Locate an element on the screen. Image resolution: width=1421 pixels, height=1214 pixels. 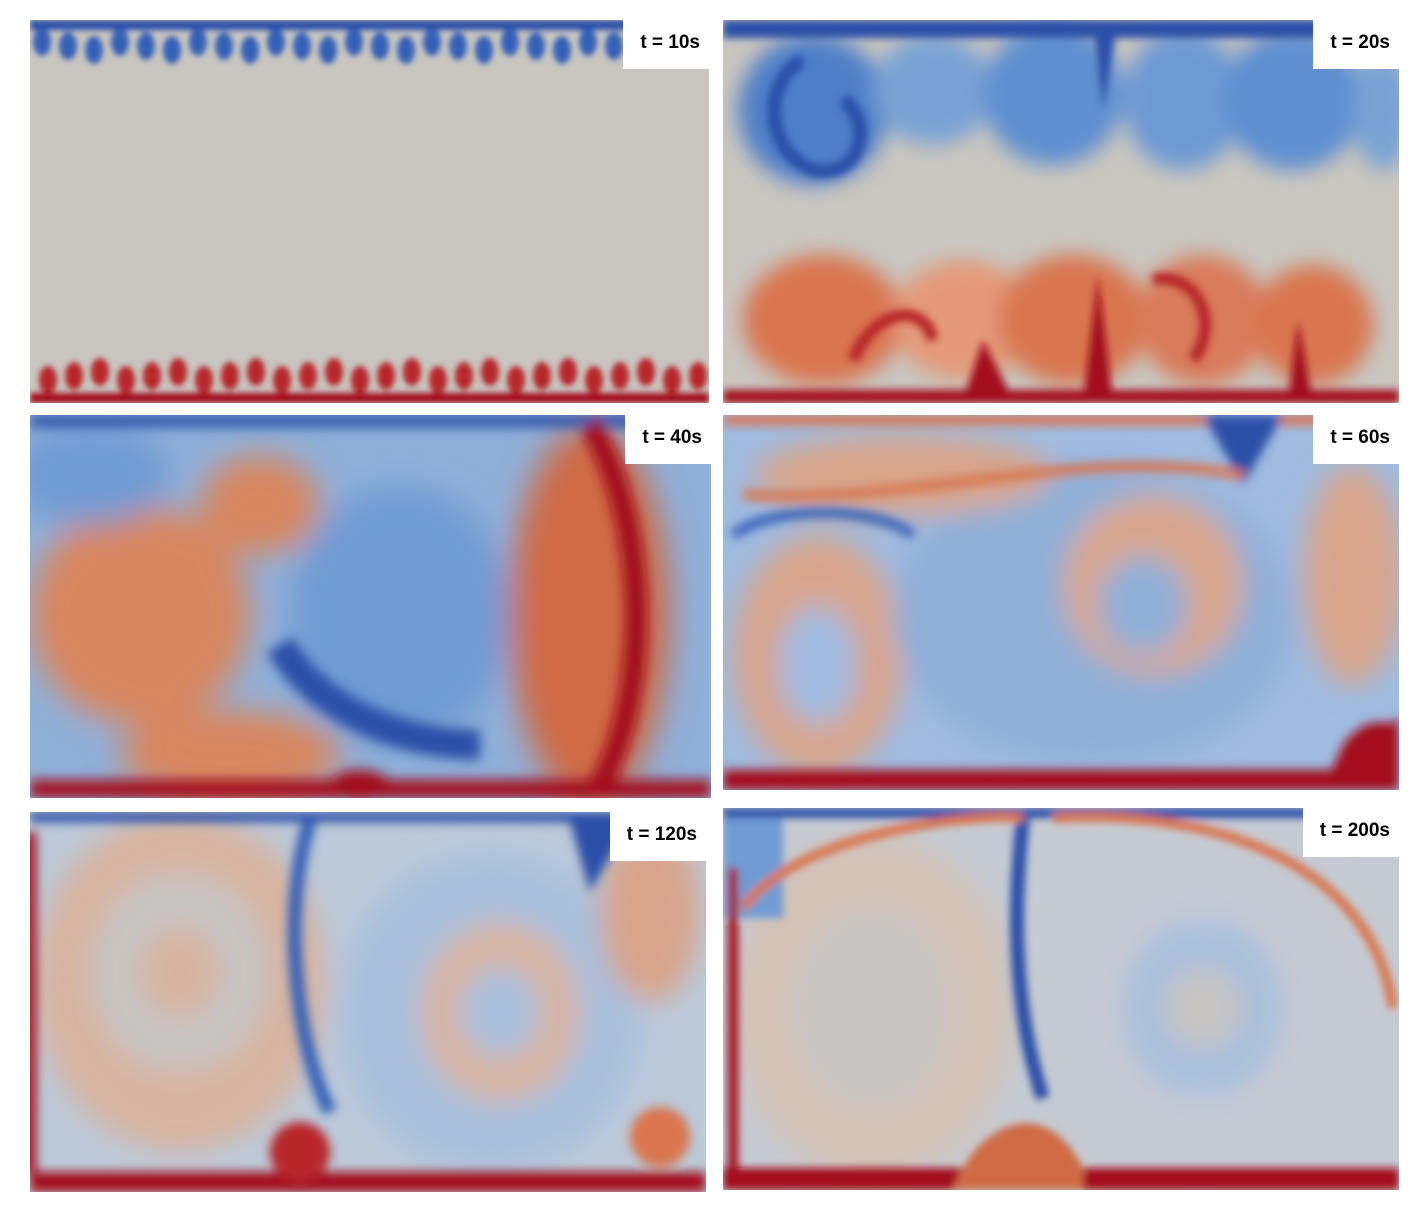
time-label: t = 60s is located at coordinates (1356, 439).